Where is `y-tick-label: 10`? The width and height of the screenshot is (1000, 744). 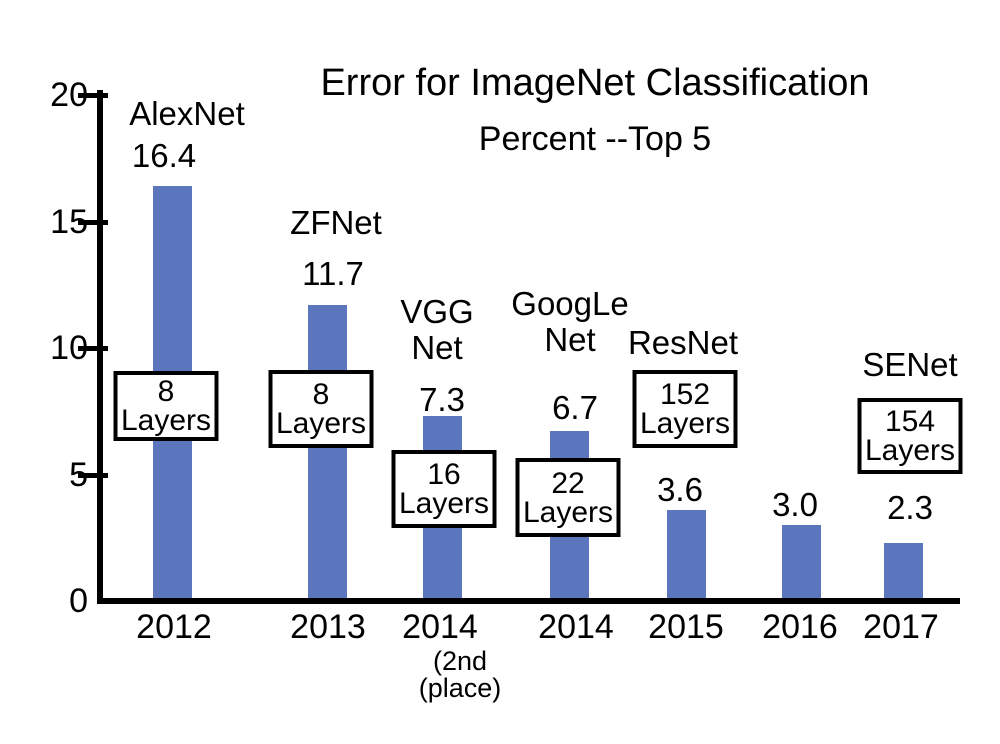
y-tick-label: 10 is located at coordinates (69, 348).